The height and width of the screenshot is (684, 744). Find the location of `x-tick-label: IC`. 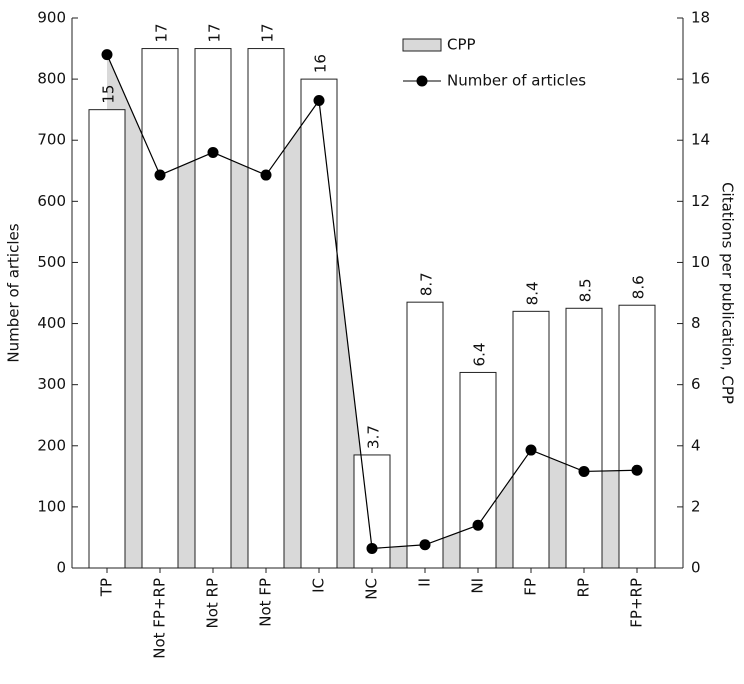

x-tick-label: IC is located at coordinates (319, 585).